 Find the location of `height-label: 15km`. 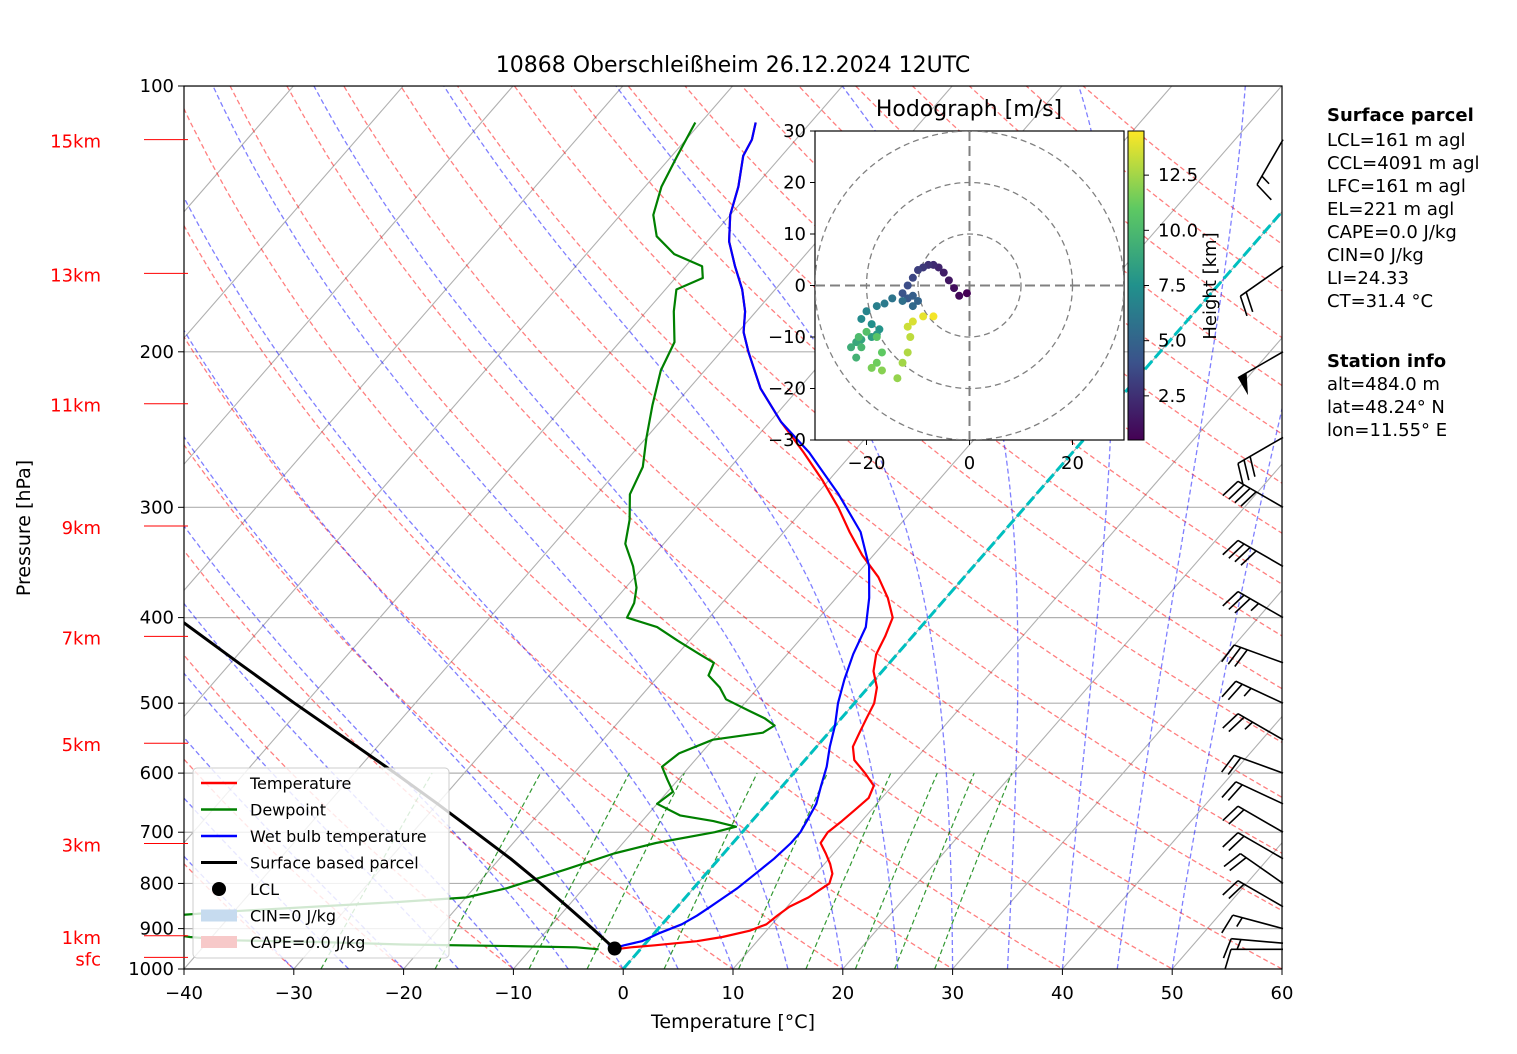

height-label: 15km is located at coordinates (75, 142).